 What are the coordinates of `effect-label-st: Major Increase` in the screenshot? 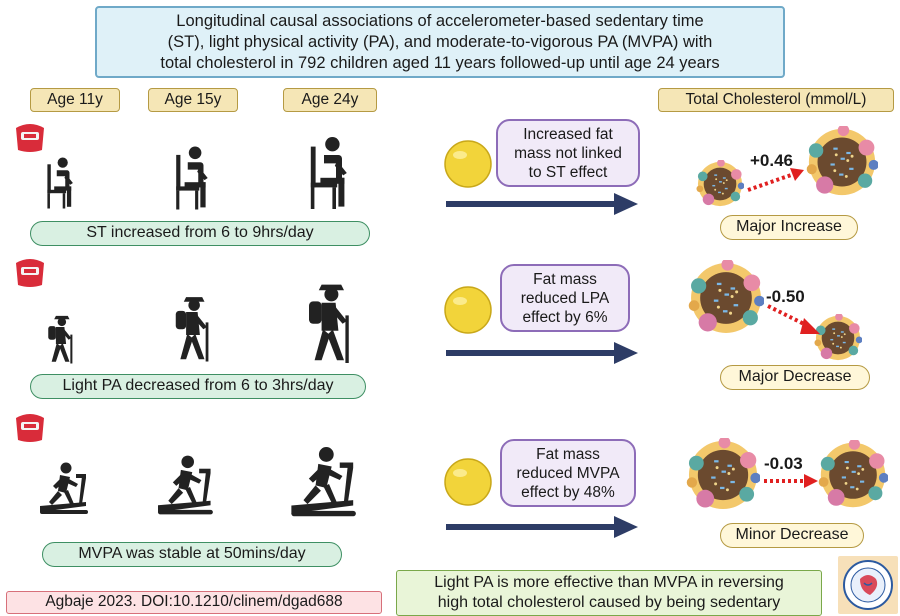 It's located at (789, 227).